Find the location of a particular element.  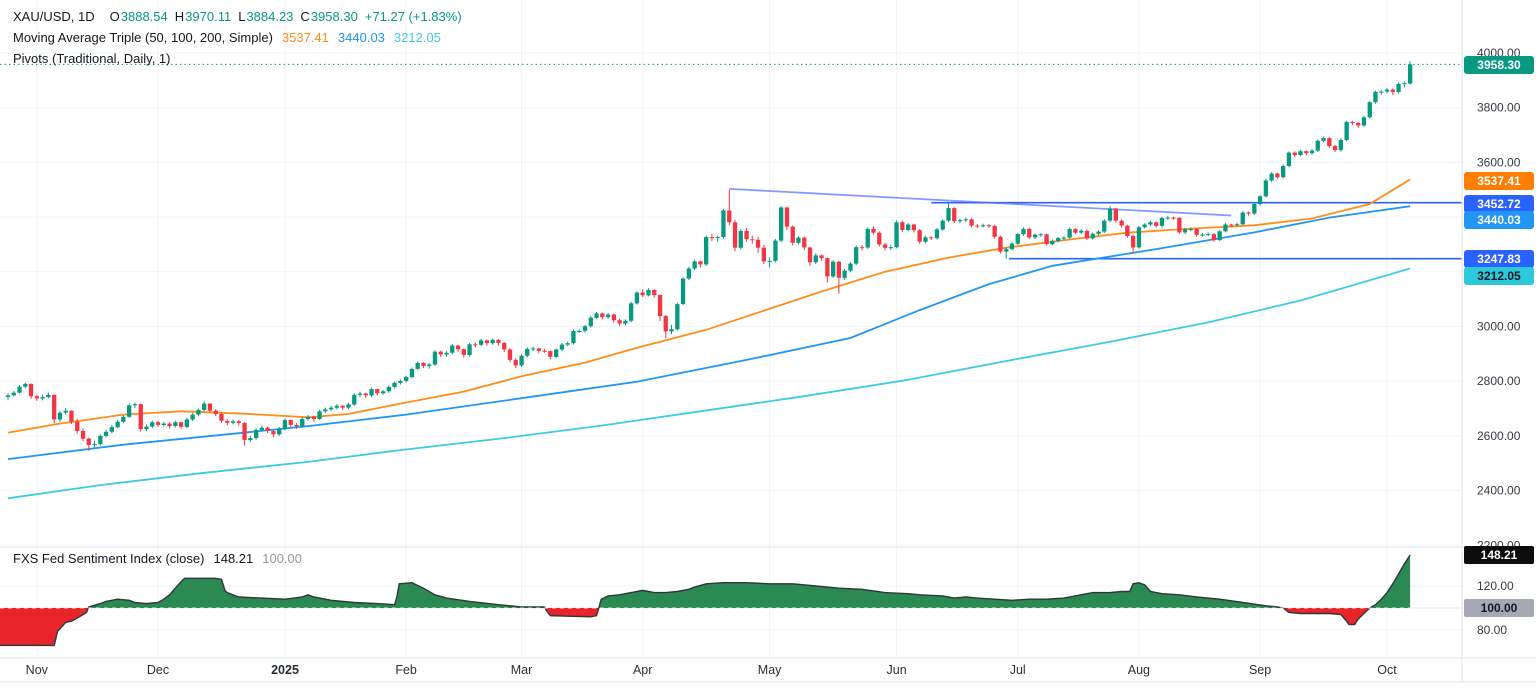

time-tick-label: Apr is located at coordinates (642, 670).